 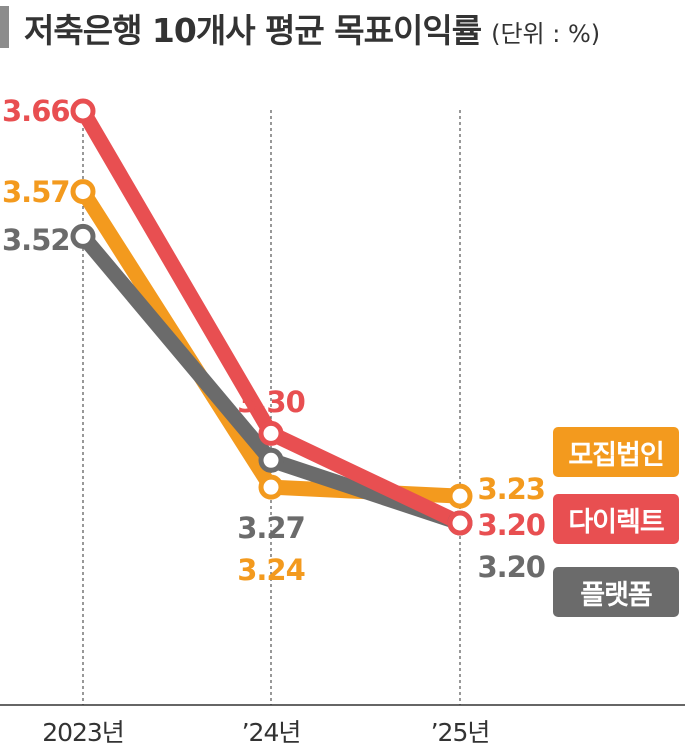 I want to click on legend-label: 다이렉트, so click(x=616, y=522).